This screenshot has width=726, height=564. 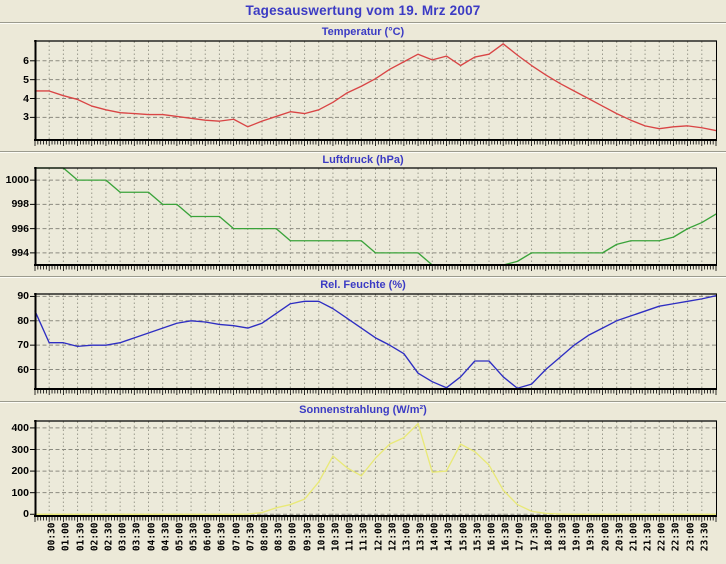 What do you see at coordinates (166, 537) in the screenshot?
I see `x-tick-label: 04:30` at bounding box center [166, 537].